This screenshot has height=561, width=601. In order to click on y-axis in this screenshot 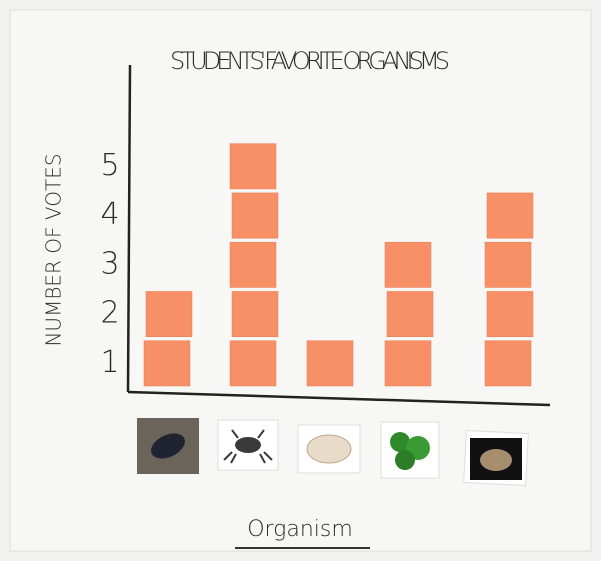, I will do `click(129, 228)`.